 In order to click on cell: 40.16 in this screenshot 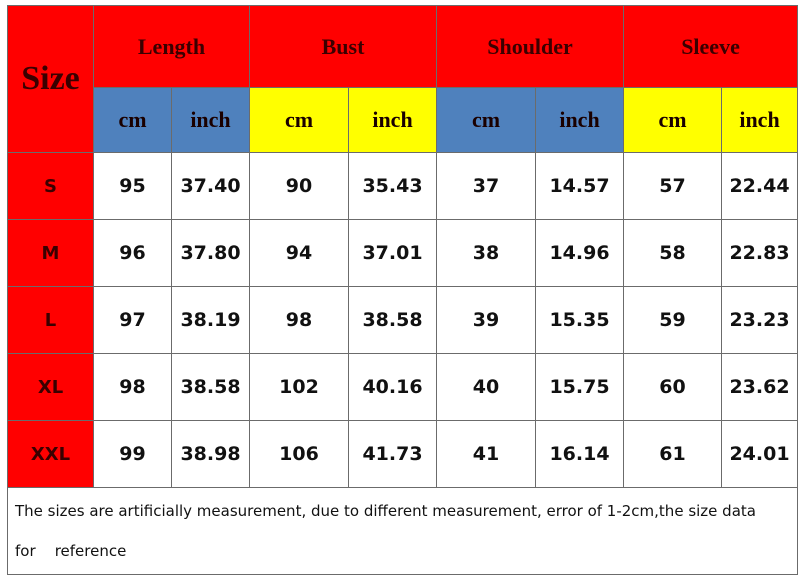, I will do `click(392, 387)`.